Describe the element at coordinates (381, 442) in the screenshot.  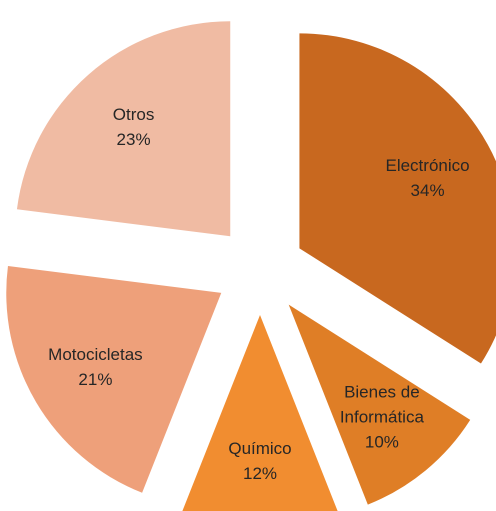
I see `value-label: 10%` at that location.